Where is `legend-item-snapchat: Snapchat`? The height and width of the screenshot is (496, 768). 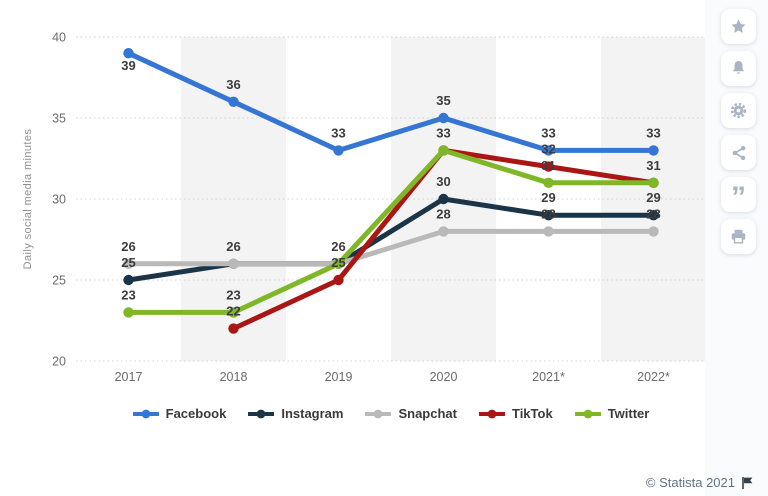
legend-item-snapchat: Snapchat is located at coordinates (411, 413).